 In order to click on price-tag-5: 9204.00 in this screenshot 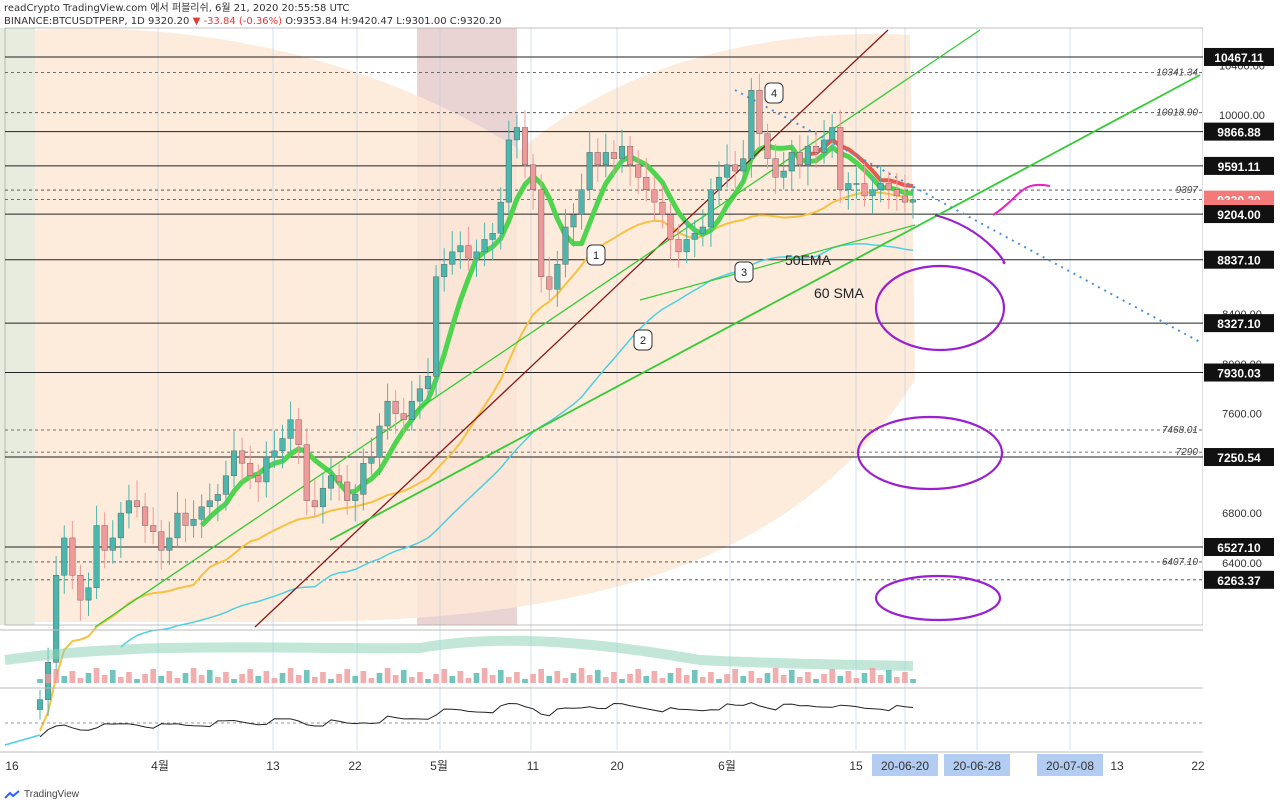, I will do `click(1239, 215)`.